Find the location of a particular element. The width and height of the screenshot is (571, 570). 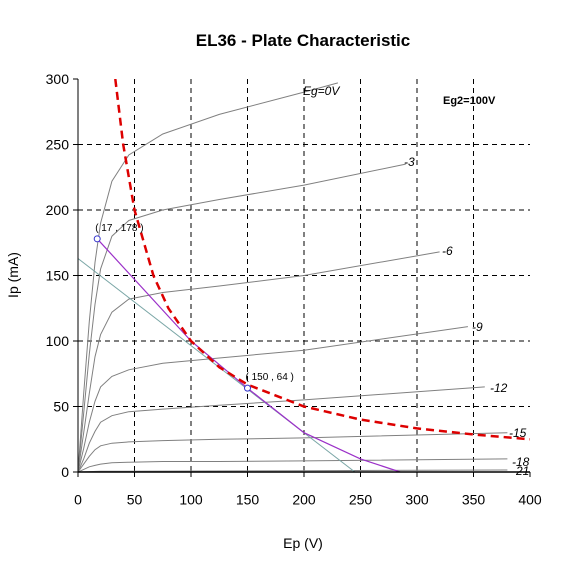

x-tick-label: 150 is located at coordinates (248, 499).